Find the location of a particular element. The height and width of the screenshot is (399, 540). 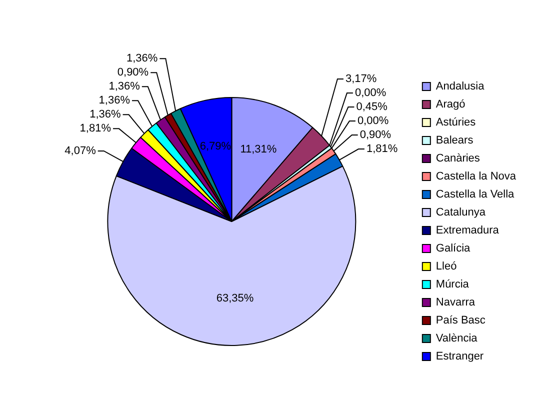

legend-label: Balears is located at coordinates (455, 140).